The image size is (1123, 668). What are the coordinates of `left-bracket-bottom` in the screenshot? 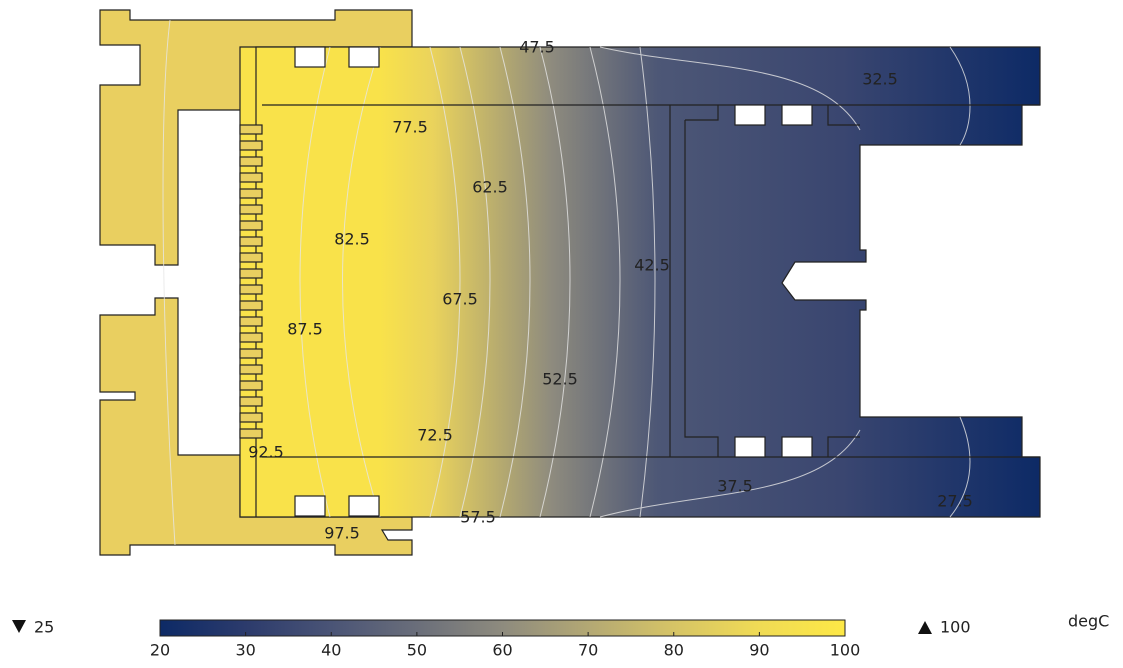 It's located at (256, 426).